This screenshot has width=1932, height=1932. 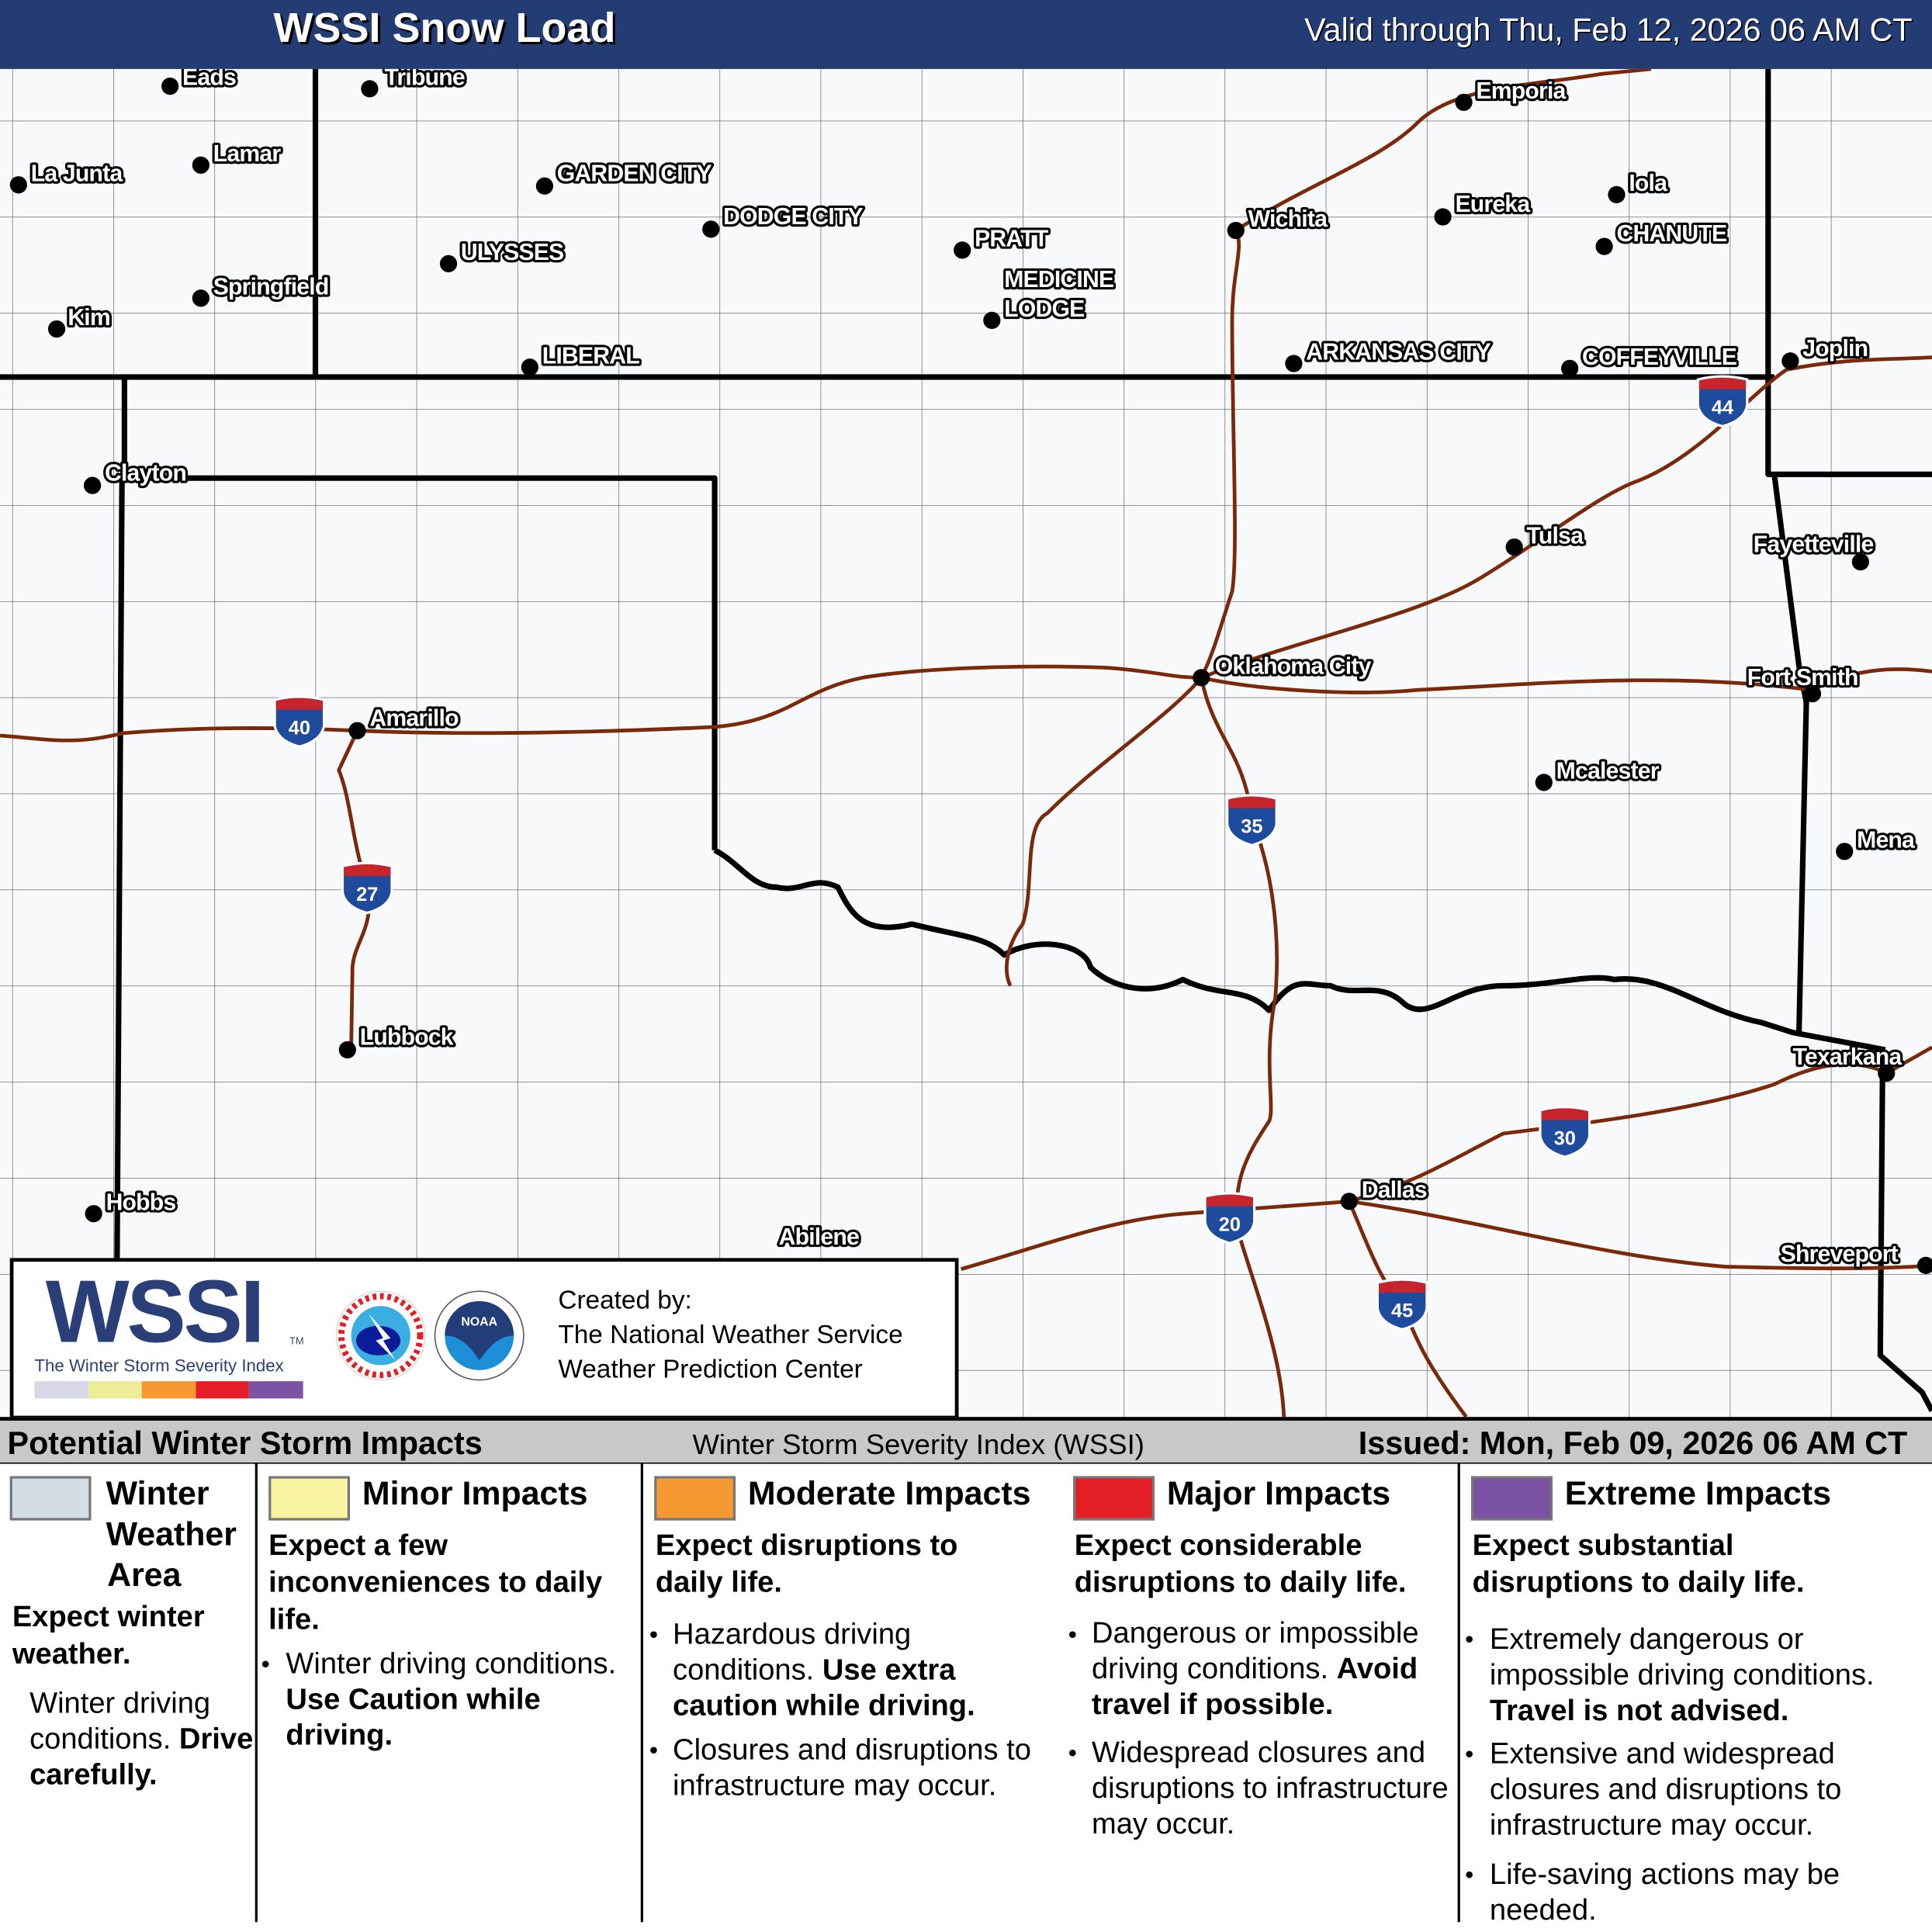 What do you see at coordinates (1114, 1498) in the screenshot?
I see `swatch-major` at bounding box center [1114, 1498].